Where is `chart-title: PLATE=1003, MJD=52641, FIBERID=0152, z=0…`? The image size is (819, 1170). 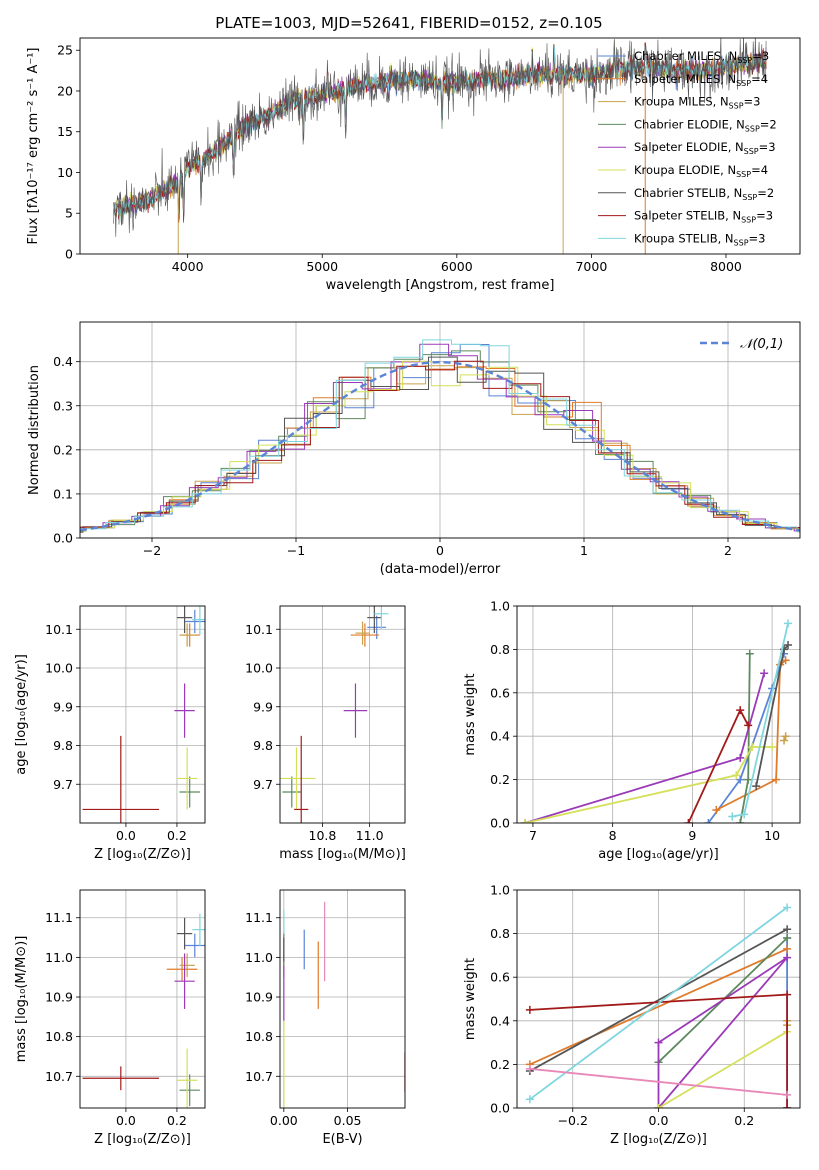 chart-title: PLATE=1003, MJD=52641, FIBERID=0152, z=0… is located at coordinates (408, 23).